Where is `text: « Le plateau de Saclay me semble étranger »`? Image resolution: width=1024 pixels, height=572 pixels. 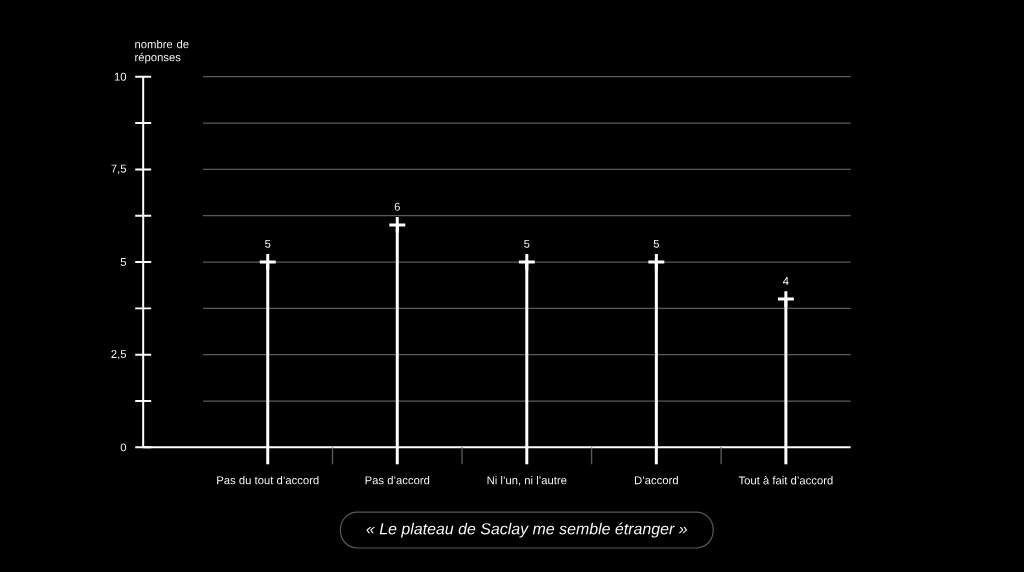 text: « Le plateau de Saclay me semble étranger » is located at coordinates (526, 530).